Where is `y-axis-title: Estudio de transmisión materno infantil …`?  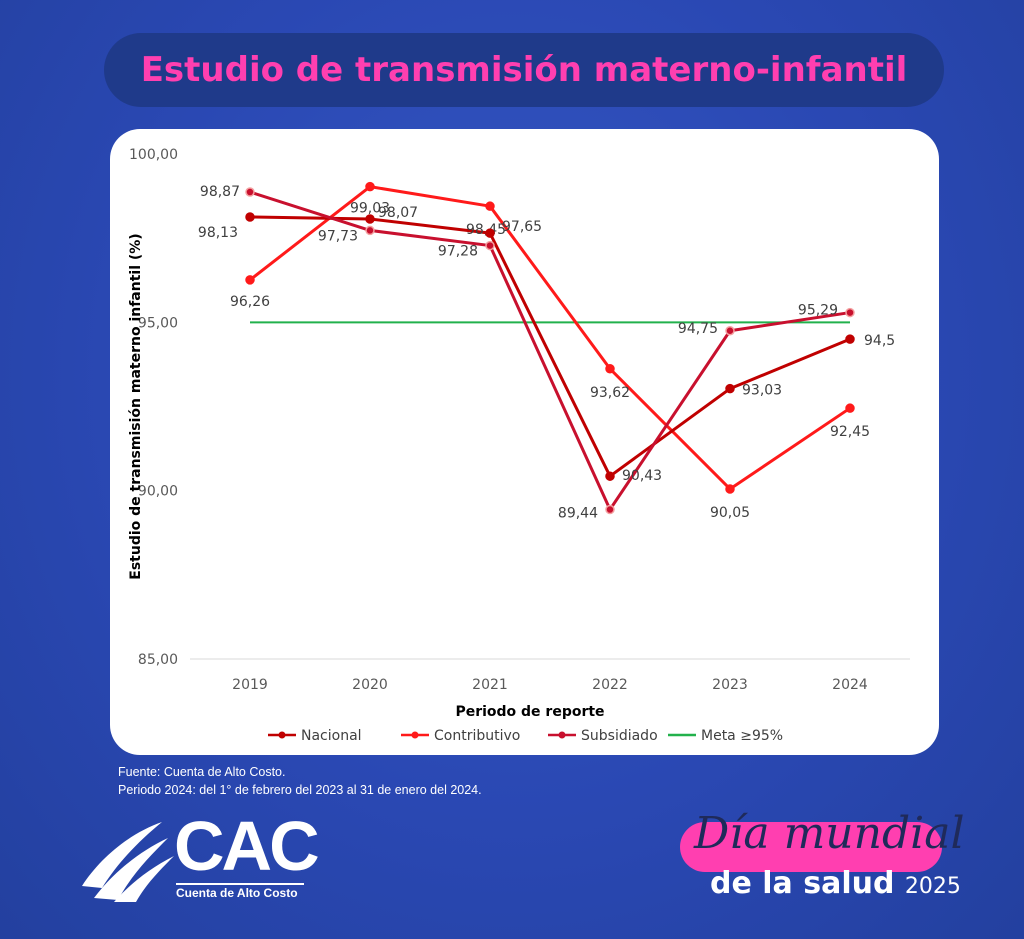 y-axis-title: Estudio de transmisión materno infantil … is located at coordinates (136, 406).